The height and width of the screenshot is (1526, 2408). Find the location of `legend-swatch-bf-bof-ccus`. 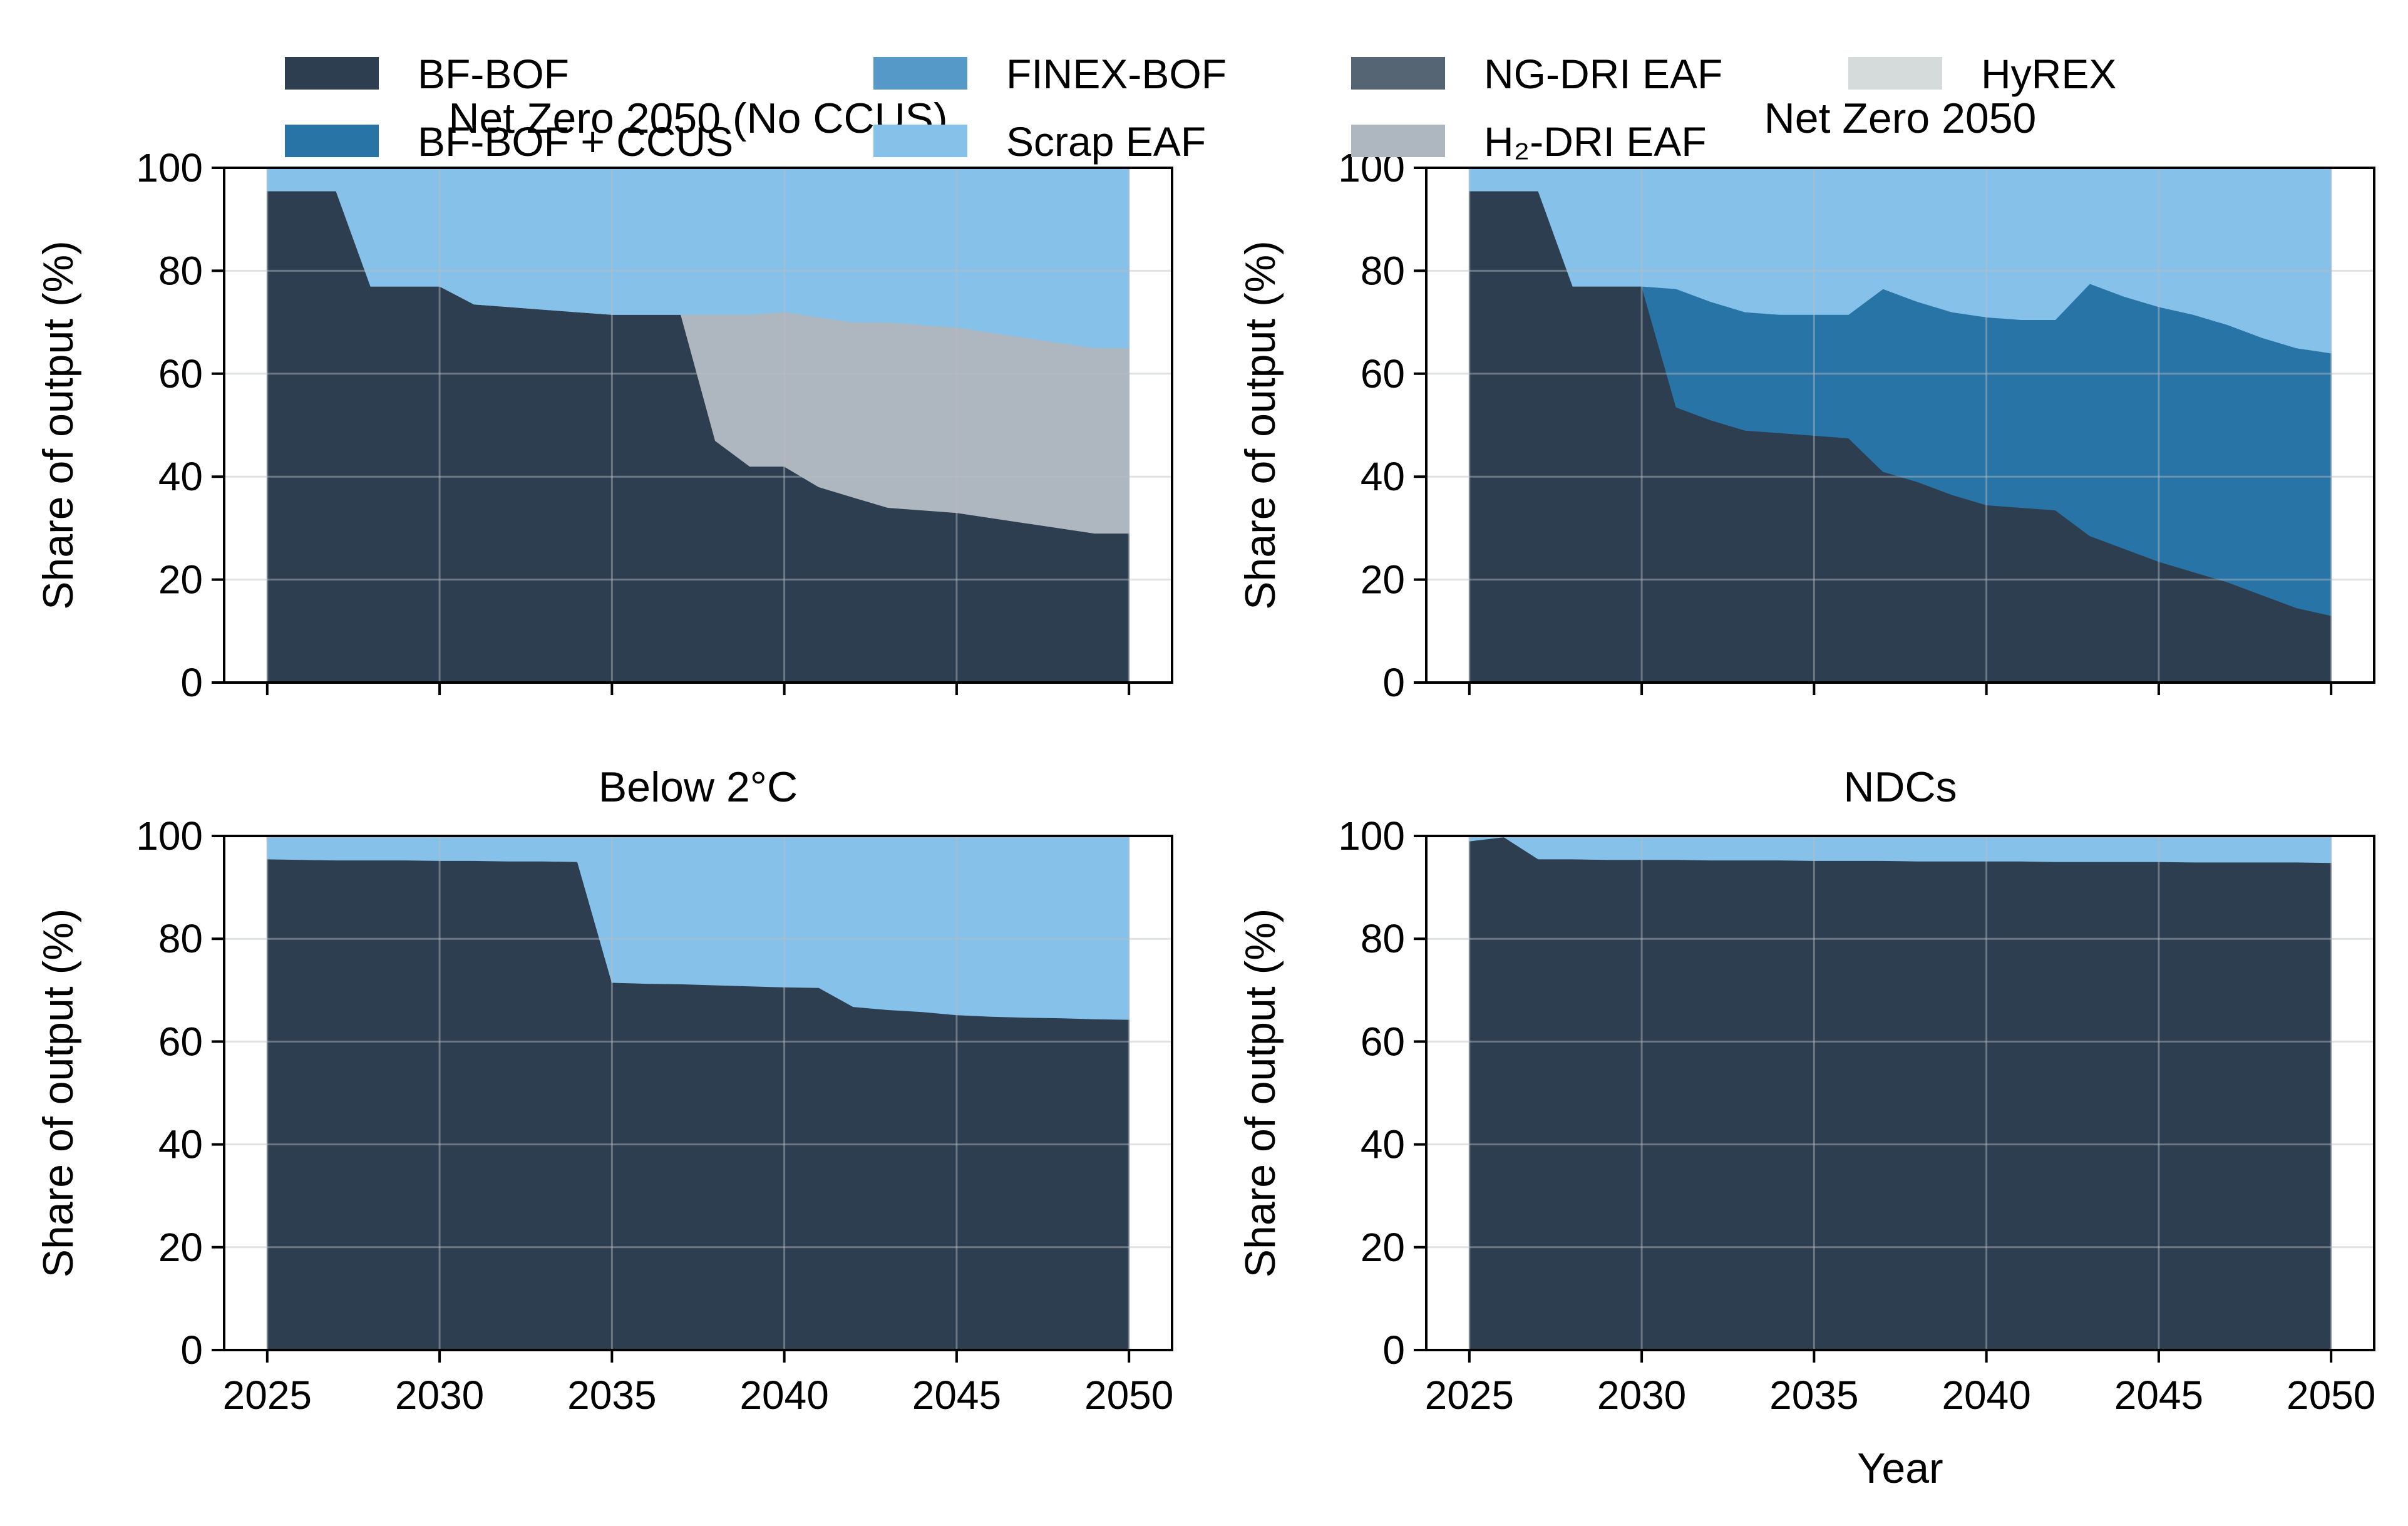

legend-swatch-bf-bof-ccus is located at coordinates (332, 141).